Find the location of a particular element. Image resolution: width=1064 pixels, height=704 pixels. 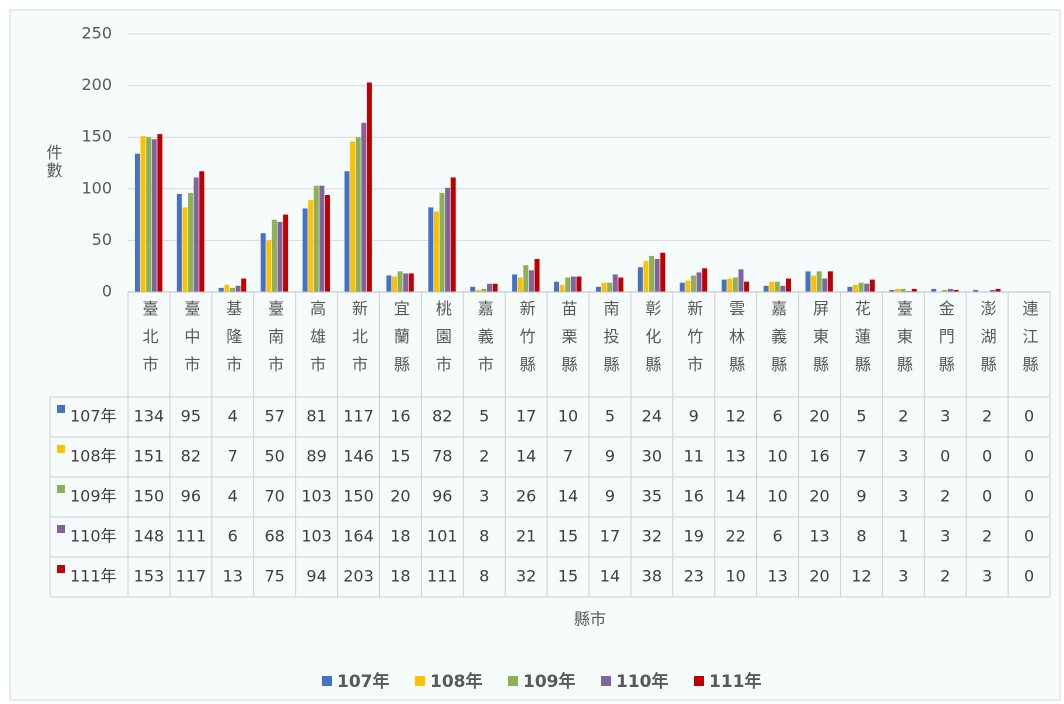

table-cell: 18 is located at coordinates (400, 536).